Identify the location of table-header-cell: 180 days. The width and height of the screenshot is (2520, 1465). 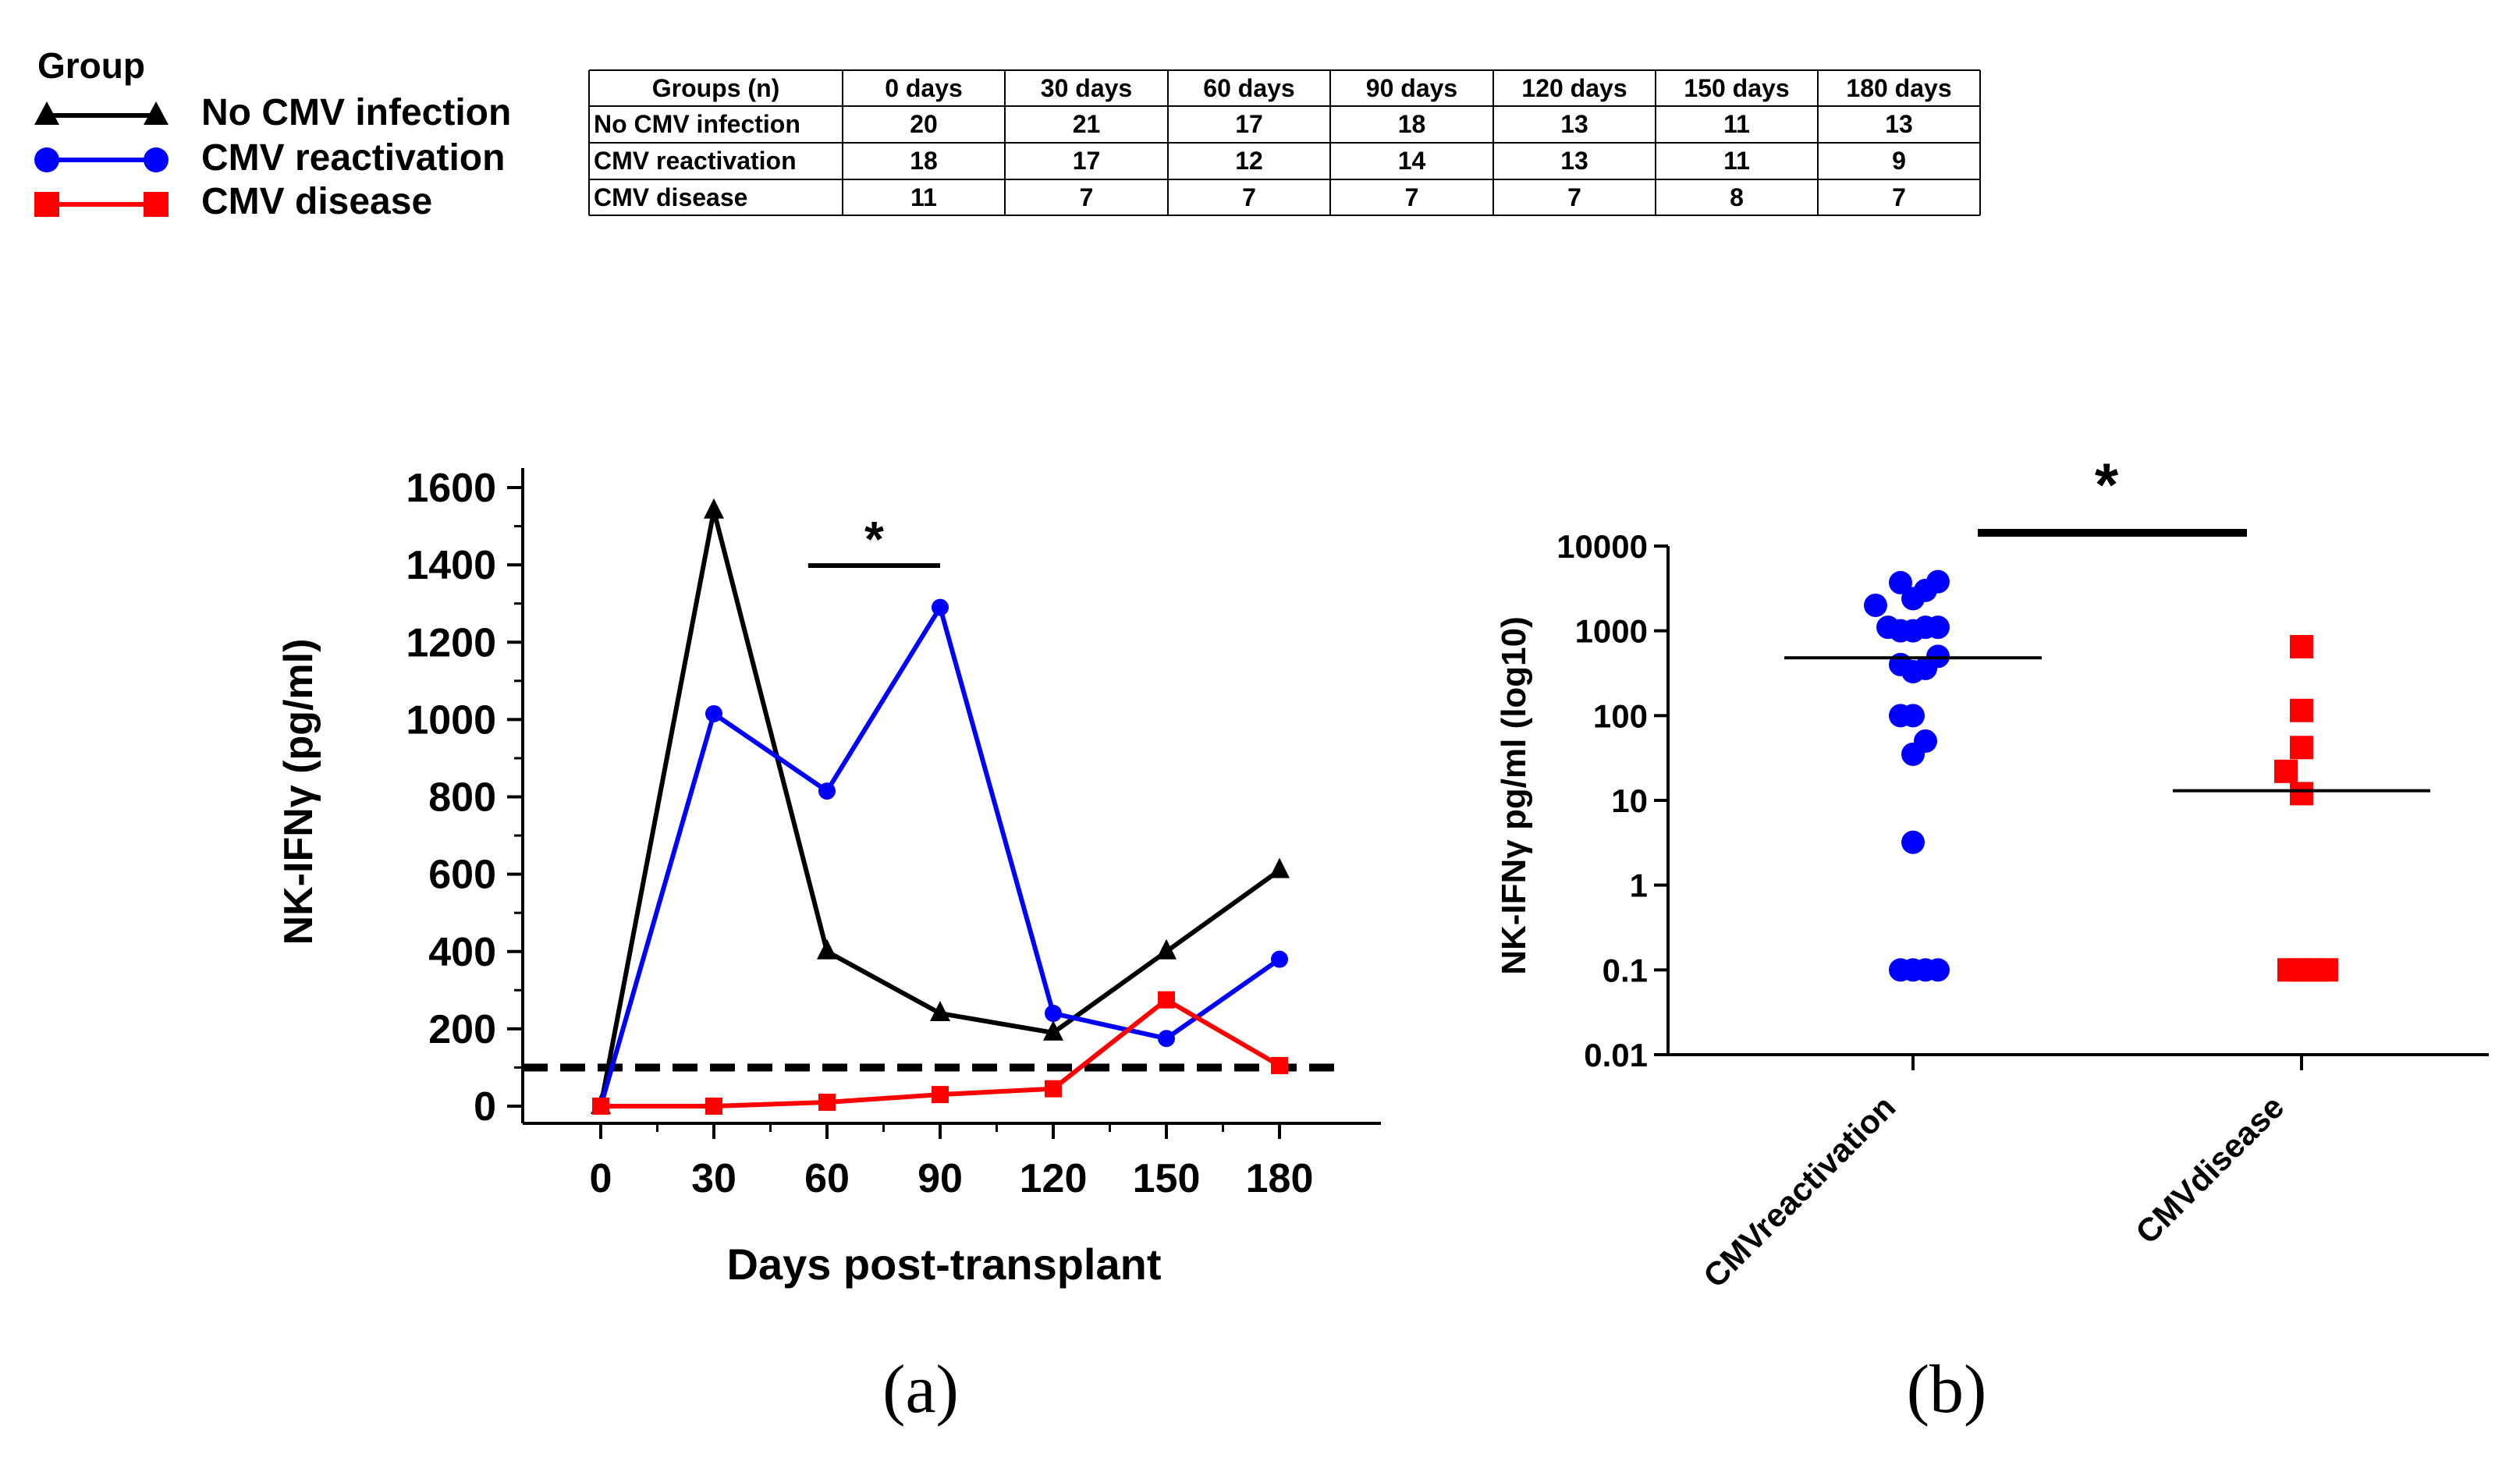
(1899, 88).